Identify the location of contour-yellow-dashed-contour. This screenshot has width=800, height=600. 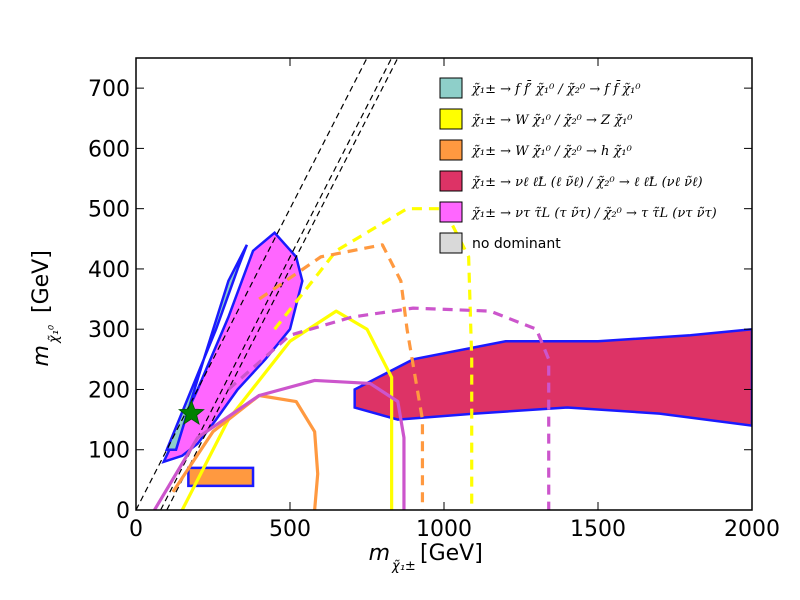
(373, 358).